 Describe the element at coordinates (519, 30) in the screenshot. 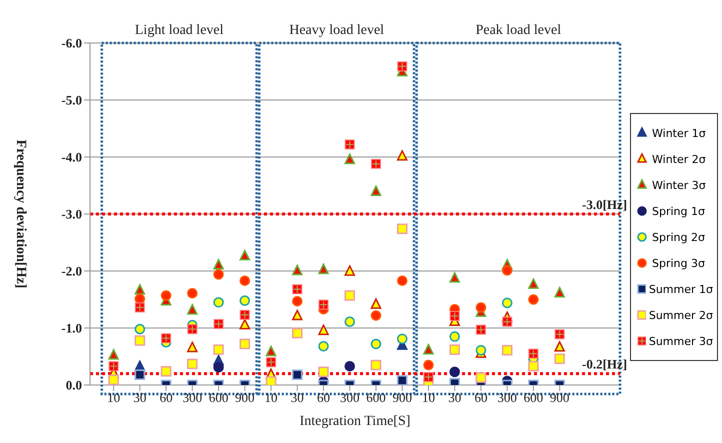

I see `text: Peak load level` at that location.